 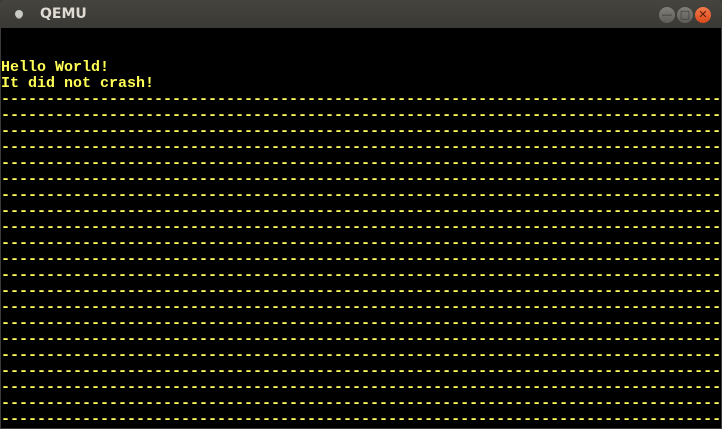 I want to click on close-icon: ✕, so click(x=703, y=14).